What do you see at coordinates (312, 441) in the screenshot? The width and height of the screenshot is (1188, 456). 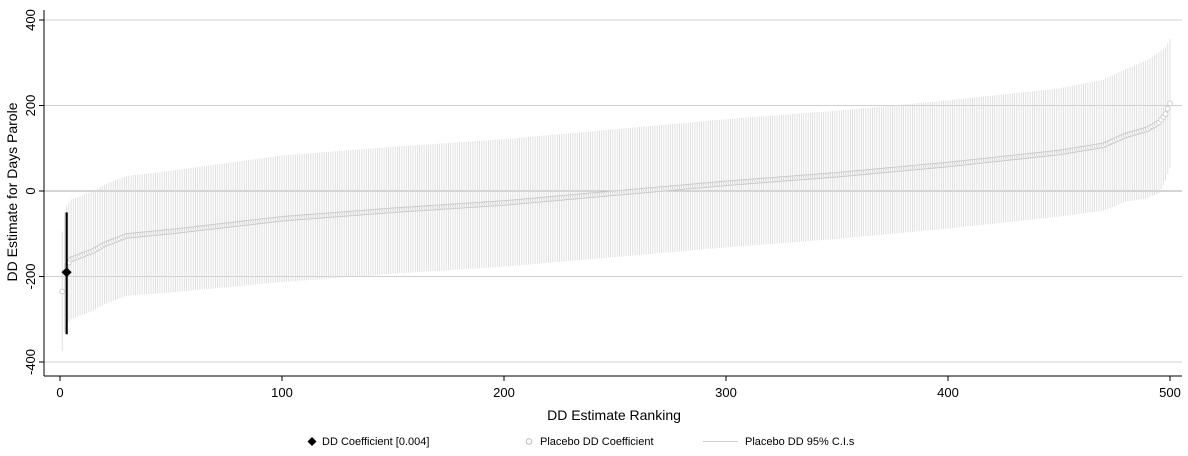 I see `legend-diamond-marker` at bounding box center [312, 441].